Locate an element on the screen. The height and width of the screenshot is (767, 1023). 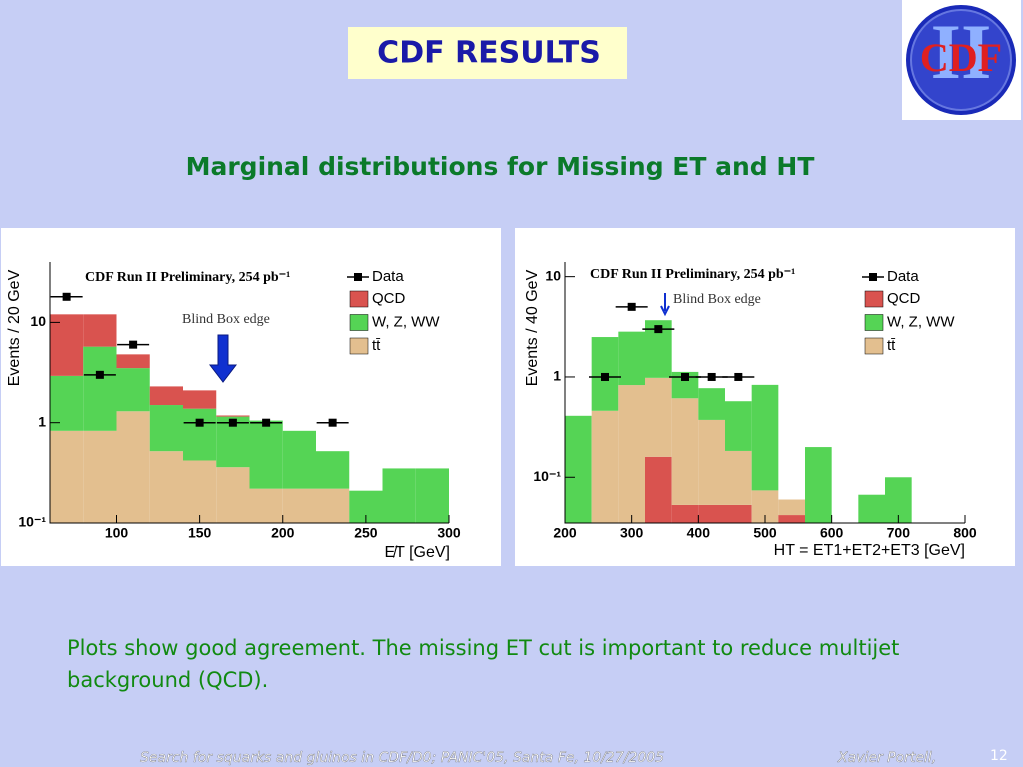
x-axis-label: HT = ET1+ET2+ET3 [GeV] is located at coordinates (869, 550).